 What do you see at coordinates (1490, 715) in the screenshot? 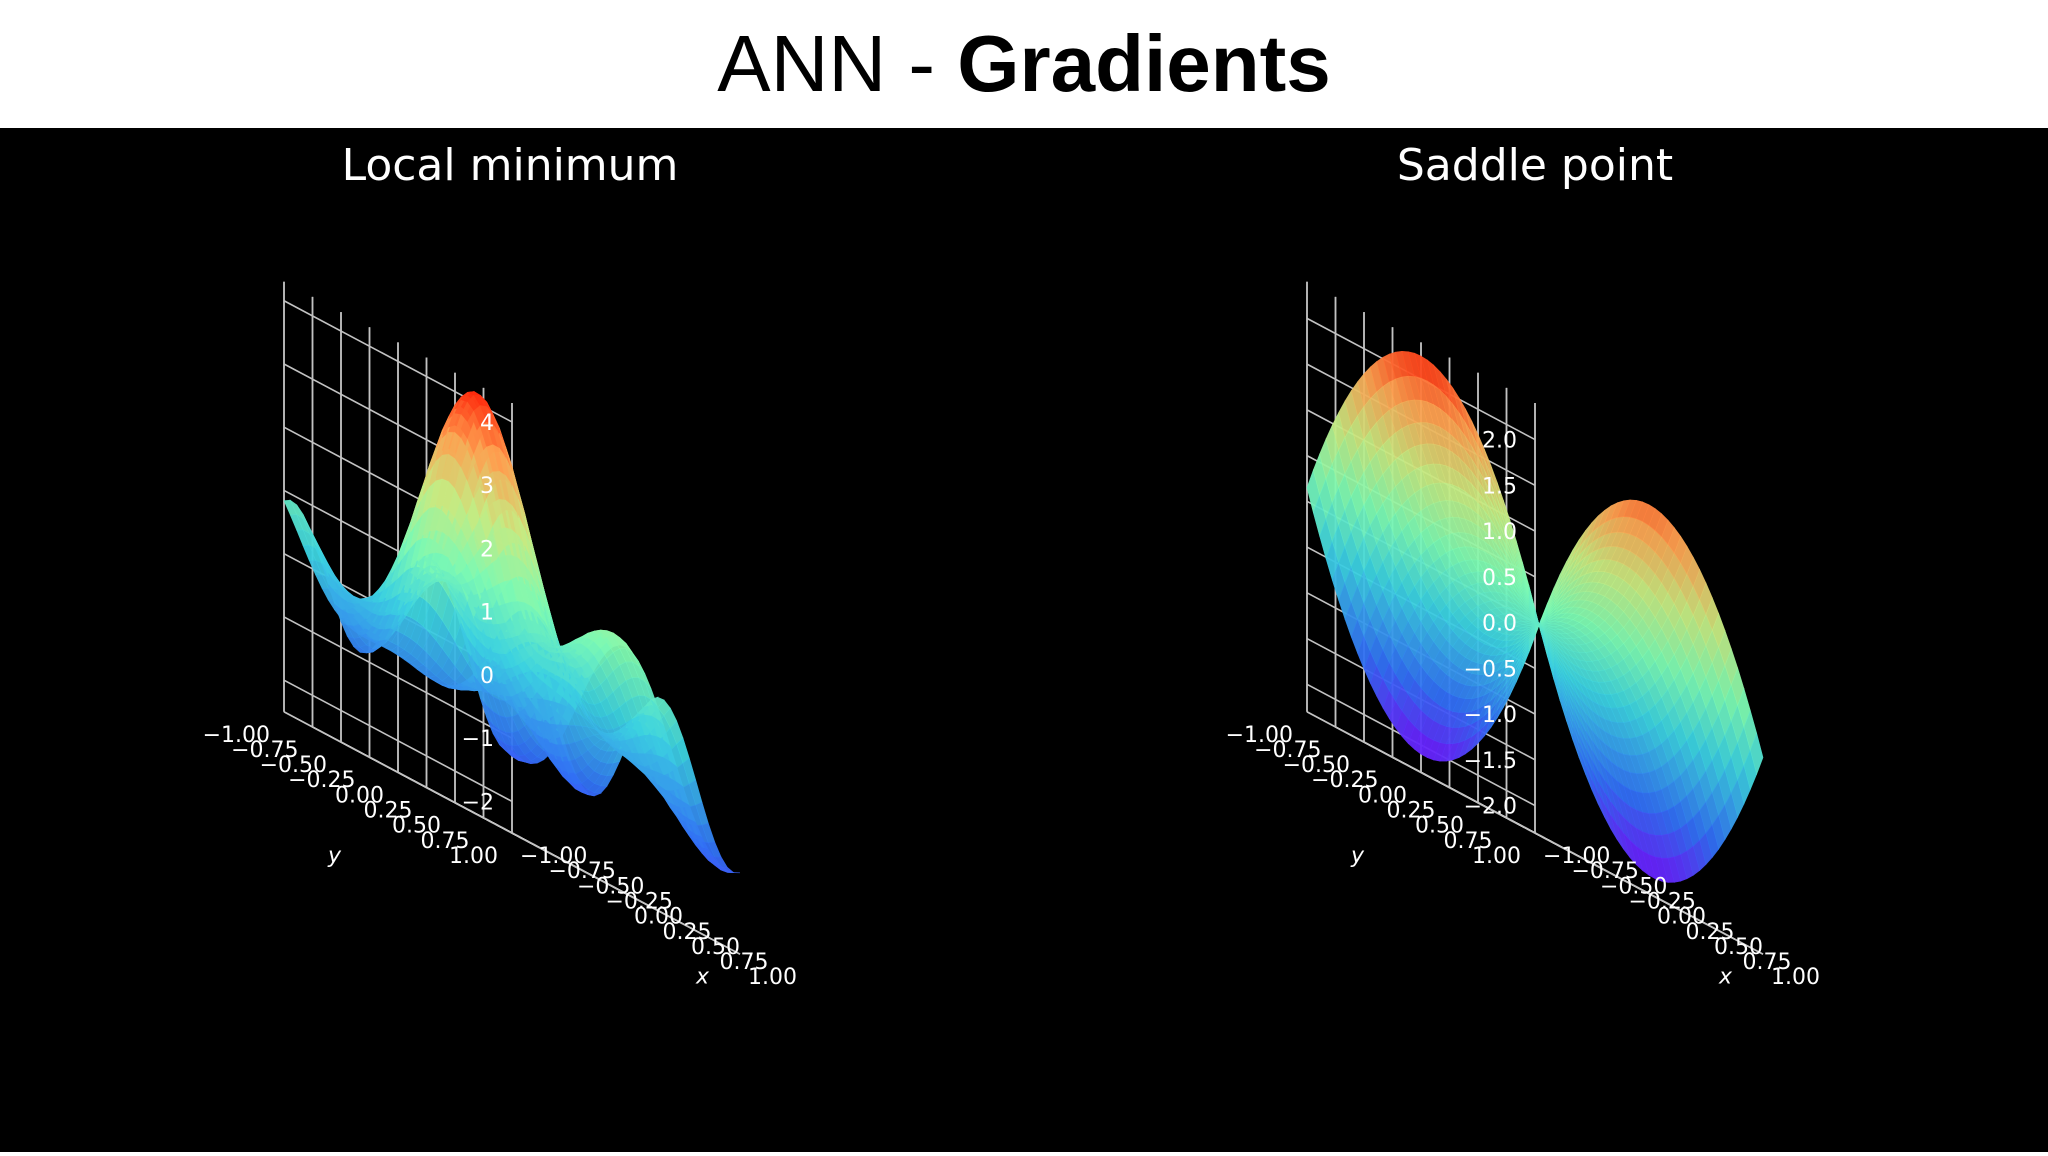
I see `z-tick-label: −1.0` at bounding box center [1490, 715].